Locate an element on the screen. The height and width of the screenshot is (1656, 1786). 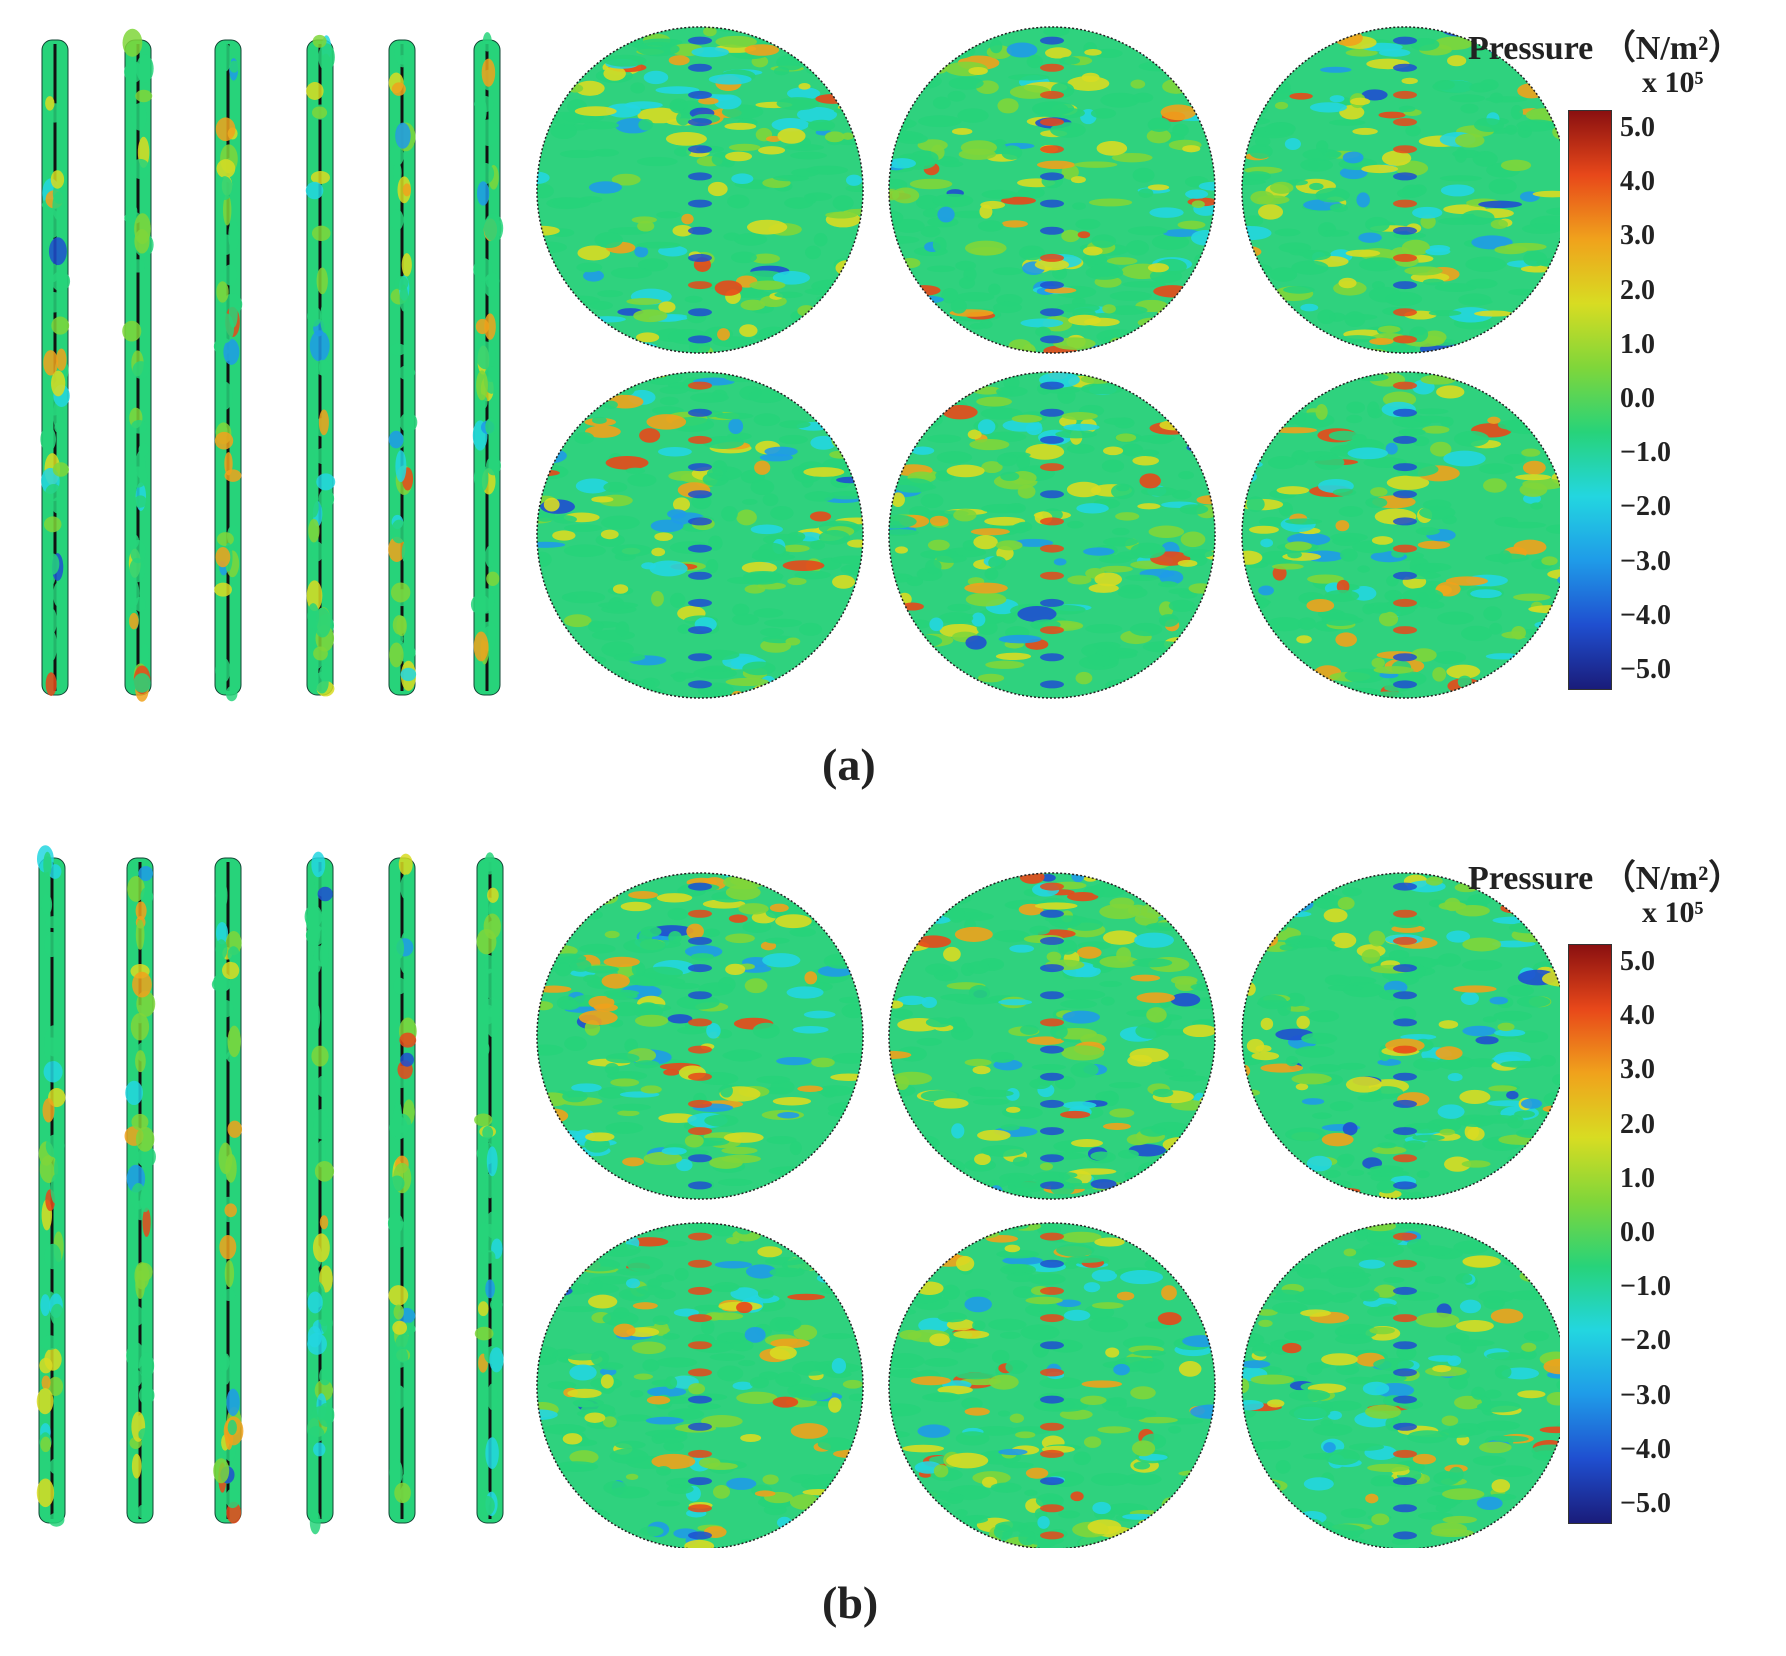
panel-label: (b) is located at coordinates (850, 1602).